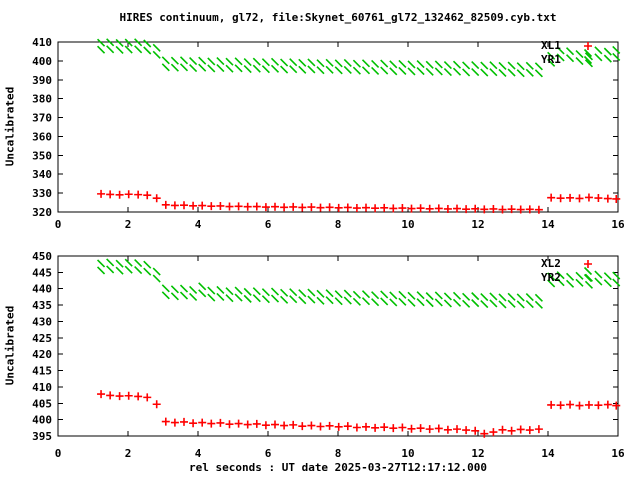 The height and width of the screenshot is (480, 640). I want to click on svg-text: 395, so click(42, 436).